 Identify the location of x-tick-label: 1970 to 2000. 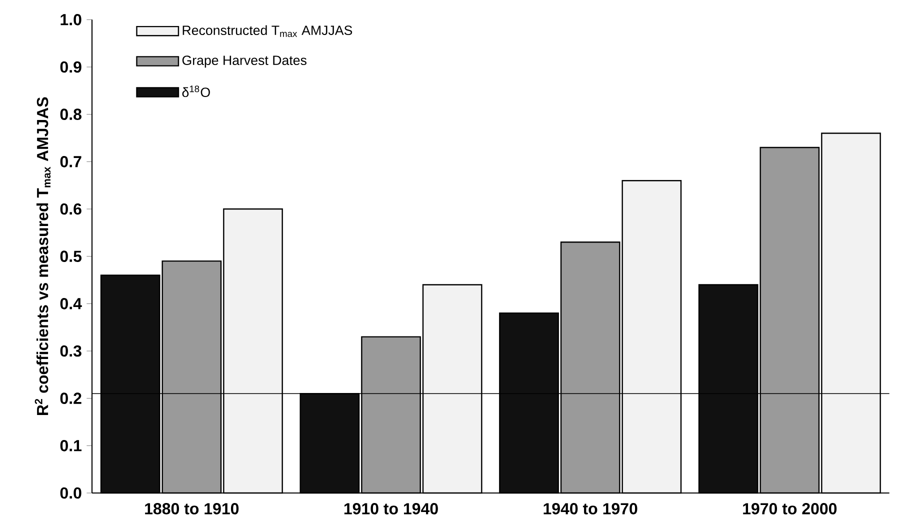
(790, 508).